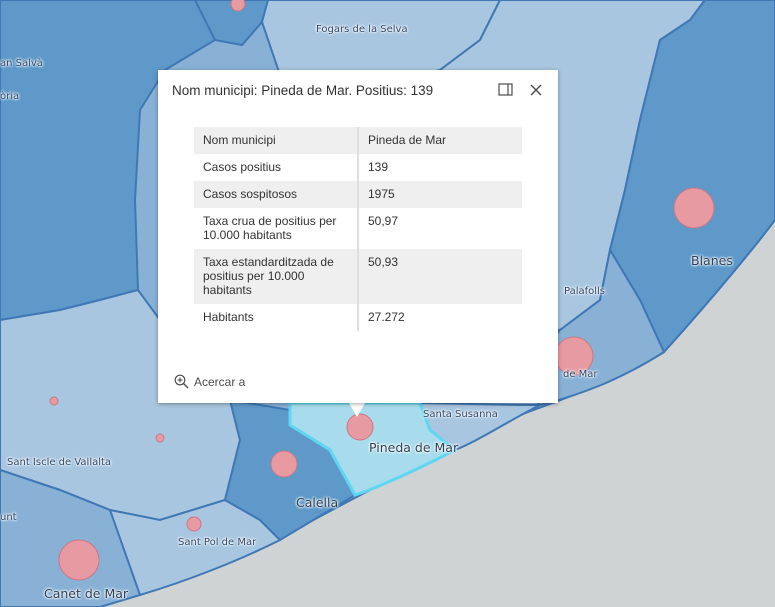  I want to click on zoom-to-button: Acercar a, so click(209, 381).